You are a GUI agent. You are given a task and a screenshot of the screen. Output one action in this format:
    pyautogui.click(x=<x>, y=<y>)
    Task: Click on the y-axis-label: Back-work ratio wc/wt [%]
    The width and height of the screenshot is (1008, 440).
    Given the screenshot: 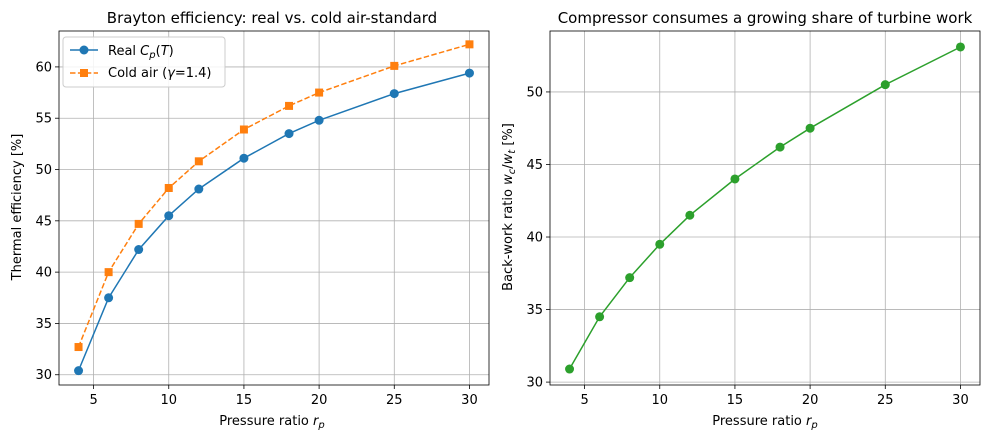 What is the action you would take?
    pyautogui.click(x=509, y=207)
    